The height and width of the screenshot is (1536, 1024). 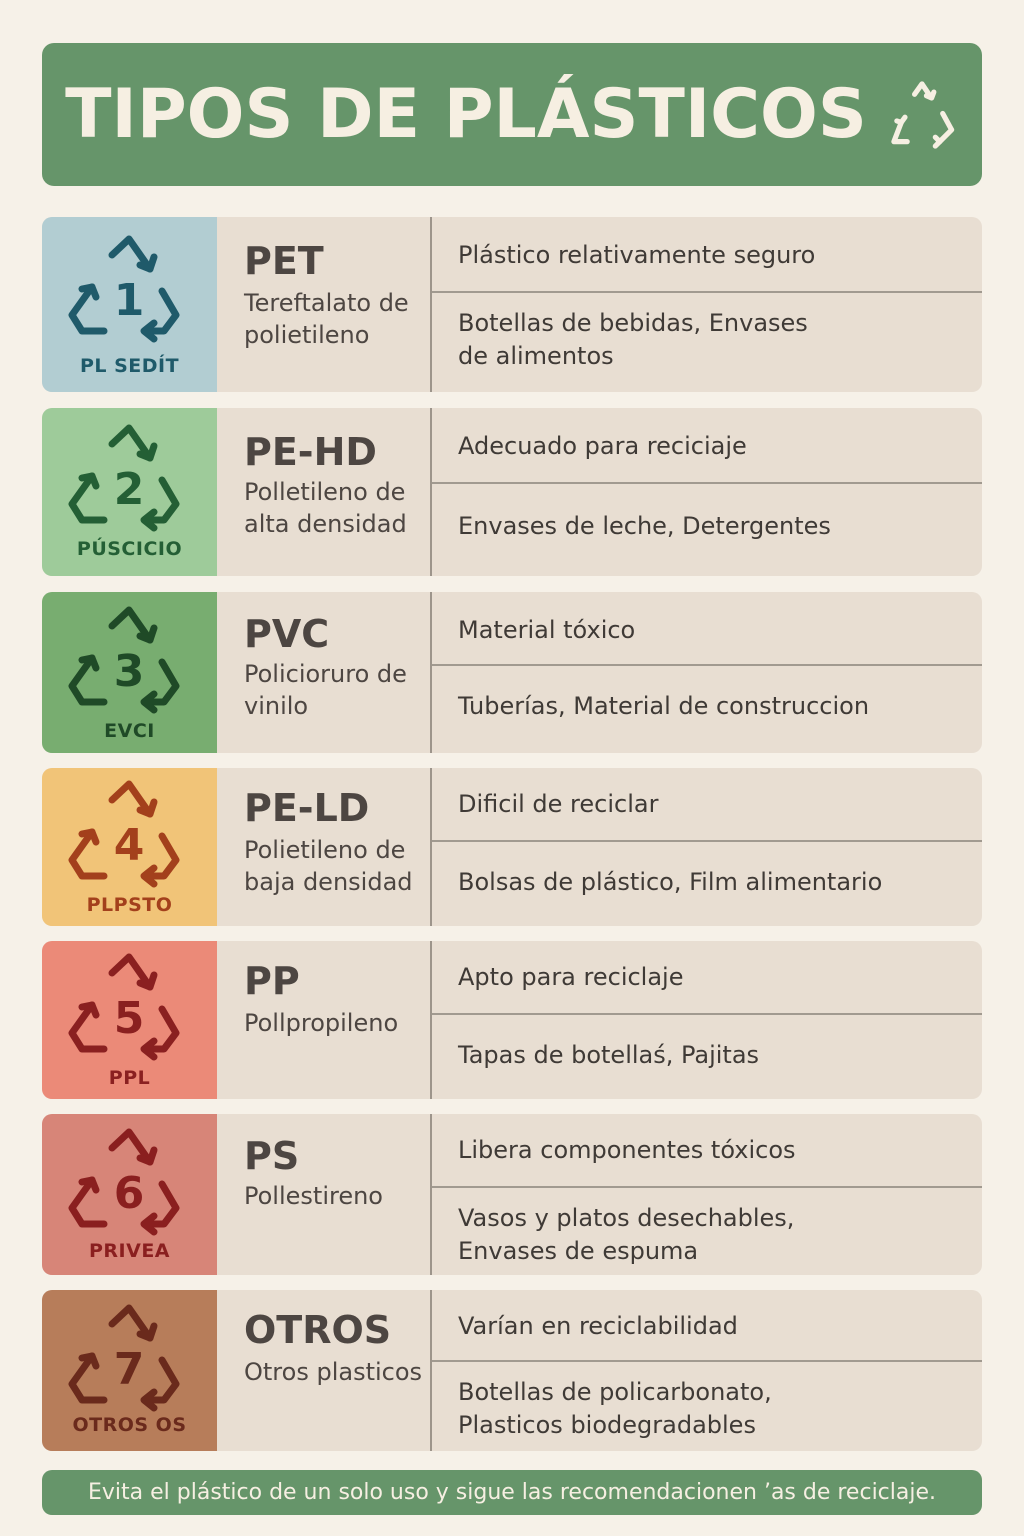 What do you see at coordinates (466, 114) in the screenshot?
I see `page-title: TIPOS DE PLÁSTICOS` at bounding box center [466, 114].